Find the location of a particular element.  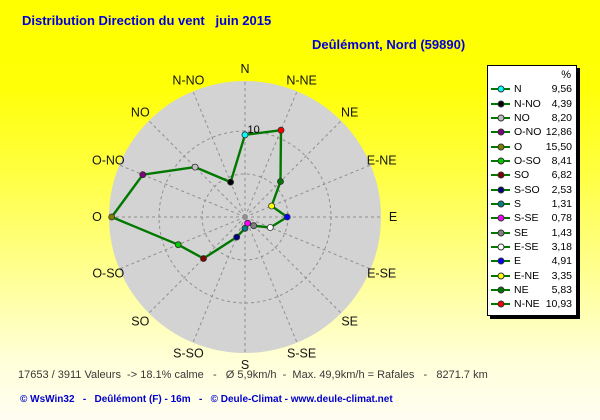

legend-marker-N-NO is located at coordinates (500, 103).